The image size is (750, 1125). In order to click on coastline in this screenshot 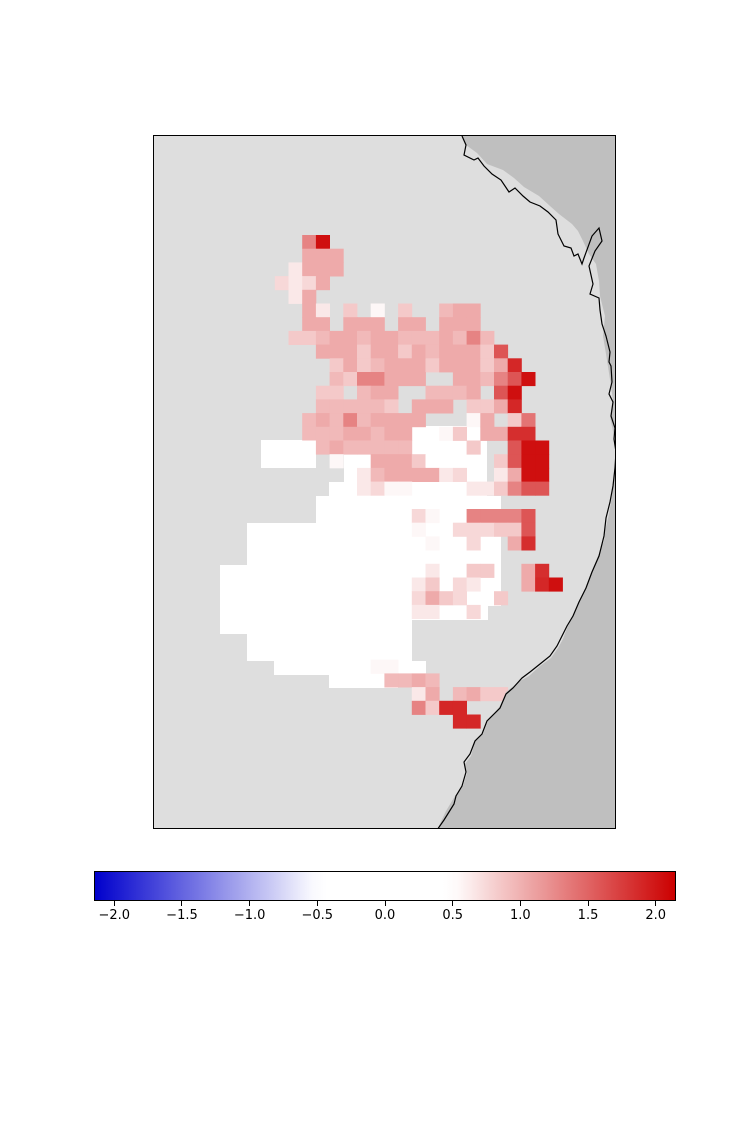, I will do `click(526, 482)`.